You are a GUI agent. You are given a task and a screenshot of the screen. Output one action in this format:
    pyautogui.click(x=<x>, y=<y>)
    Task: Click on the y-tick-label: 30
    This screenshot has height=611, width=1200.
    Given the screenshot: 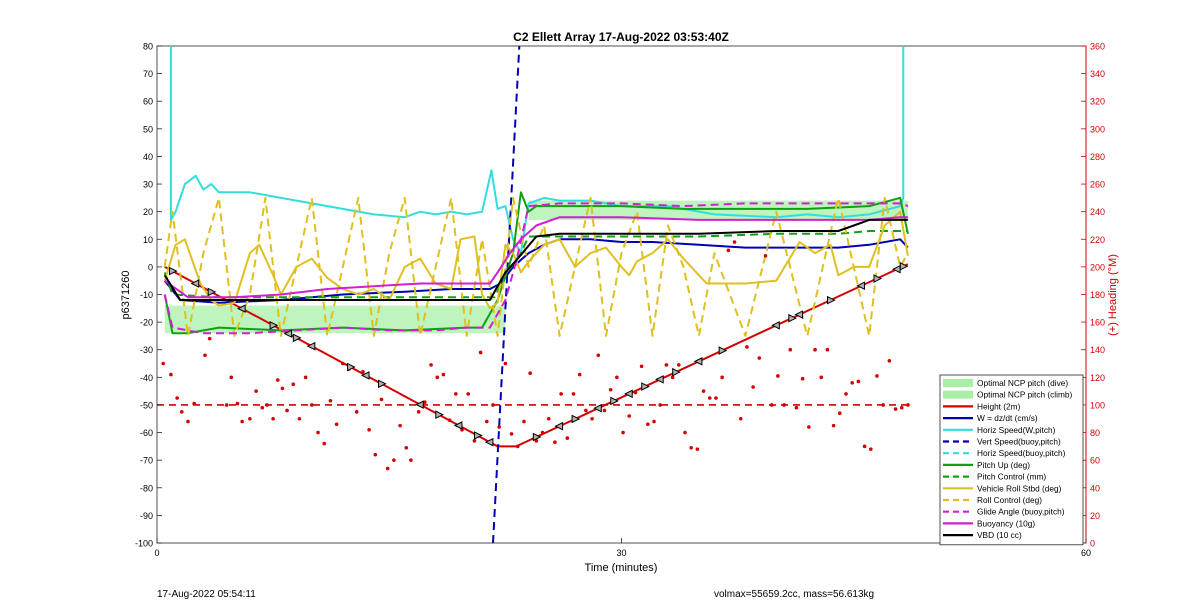 What is the action you would take?
    pyautogui.click(x=148, y=185)
    